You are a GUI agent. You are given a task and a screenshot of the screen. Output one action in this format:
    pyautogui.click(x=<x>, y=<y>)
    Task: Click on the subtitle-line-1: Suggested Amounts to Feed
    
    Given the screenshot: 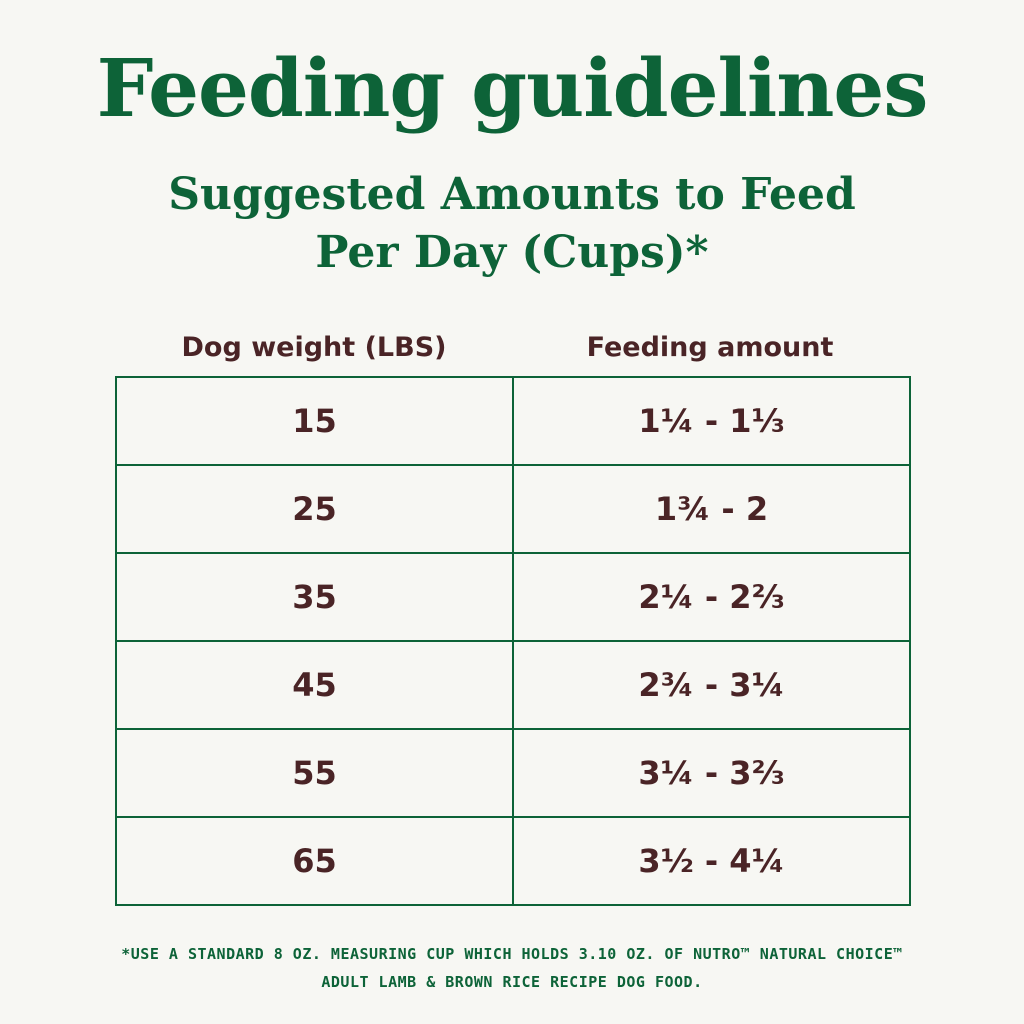 What is the action you would take?
    pyautogui.click(x=512, y=194)
    